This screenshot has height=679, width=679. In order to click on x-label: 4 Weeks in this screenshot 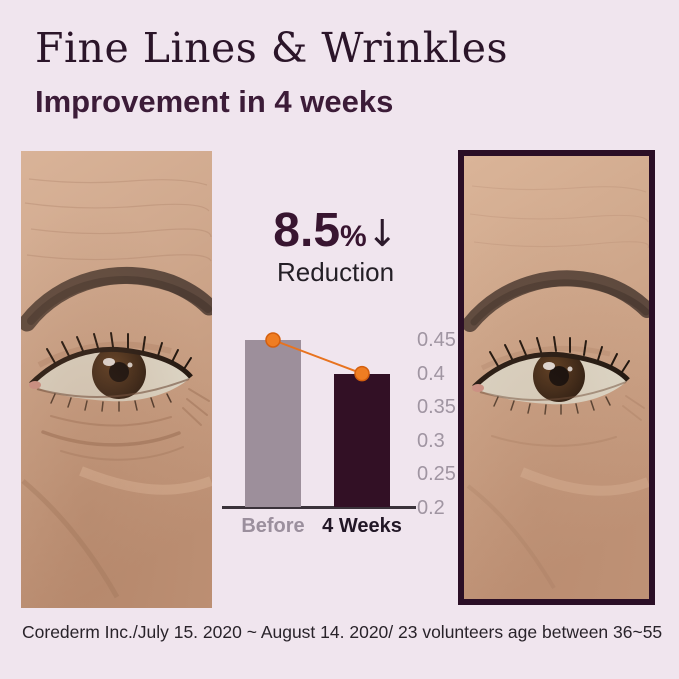, I will do `click(362, 526)`.